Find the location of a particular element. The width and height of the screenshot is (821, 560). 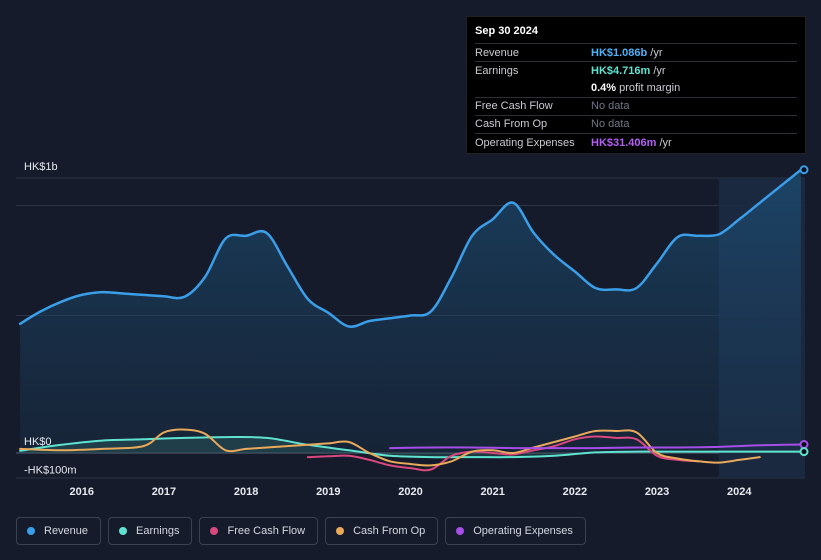

legend-label: Free Cash Flow is located at coordinates (266, 531).